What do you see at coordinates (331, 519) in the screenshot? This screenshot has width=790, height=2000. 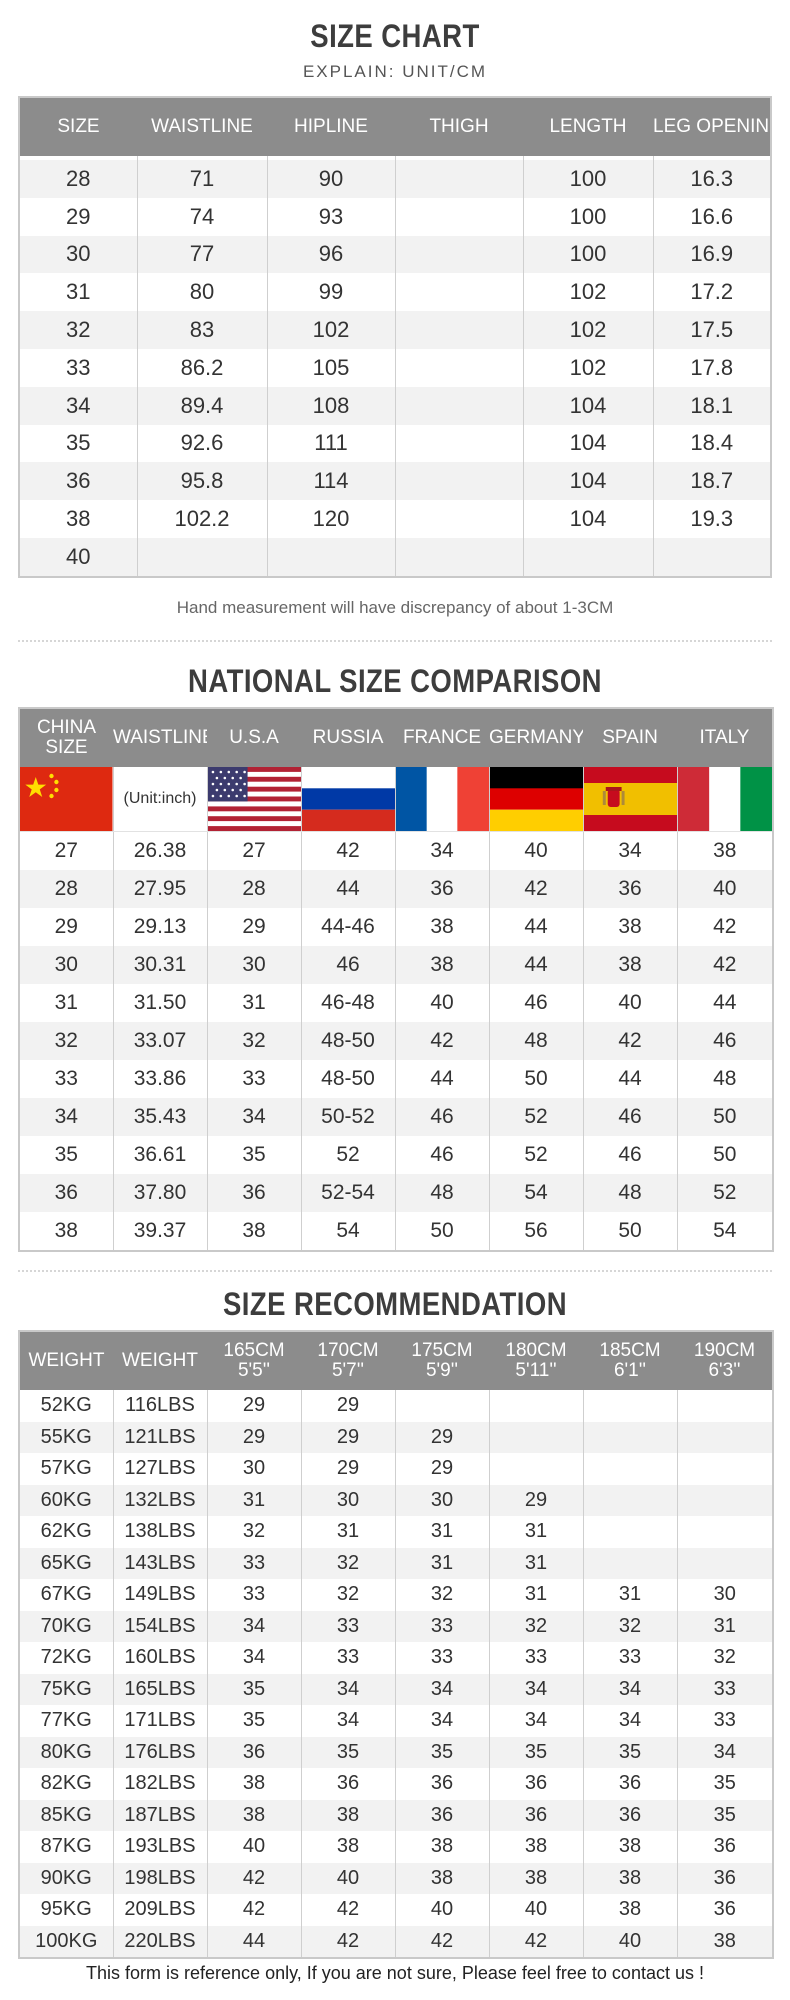 I see `table-cell: 120` at bounding box center [331, 519].